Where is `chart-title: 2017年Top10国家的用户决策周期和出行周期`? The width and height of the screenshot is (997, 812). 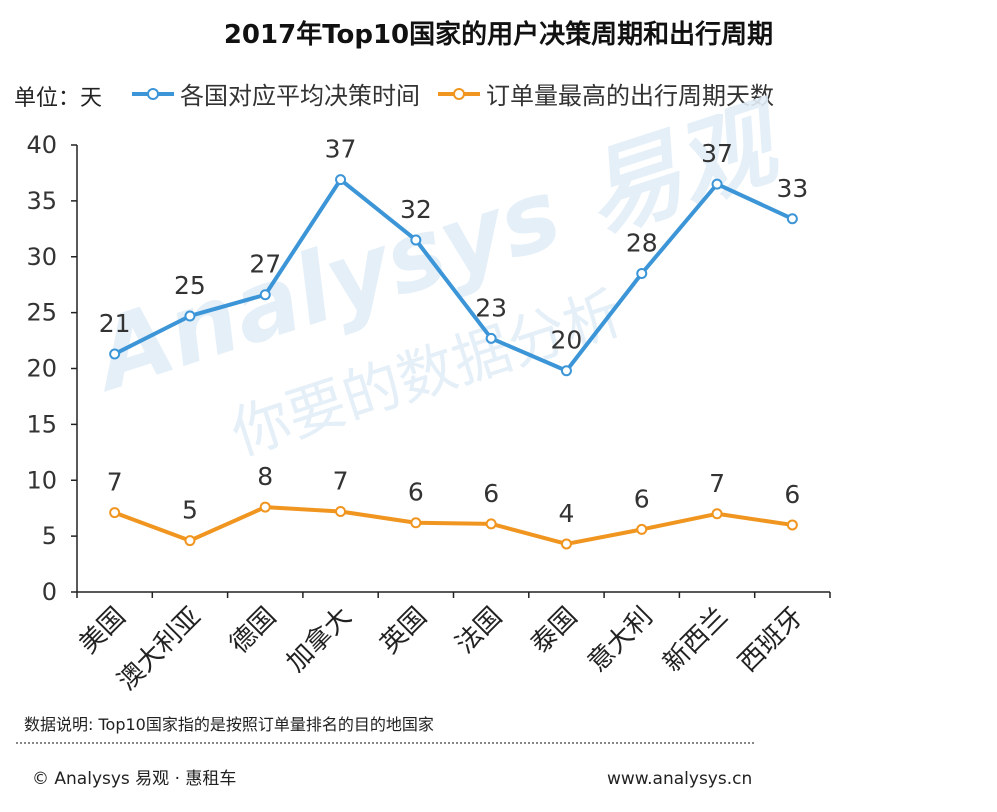
chart-title: 2017年Top10国家的用户决策周期和出行周期 is located at coordinates (498, 35).